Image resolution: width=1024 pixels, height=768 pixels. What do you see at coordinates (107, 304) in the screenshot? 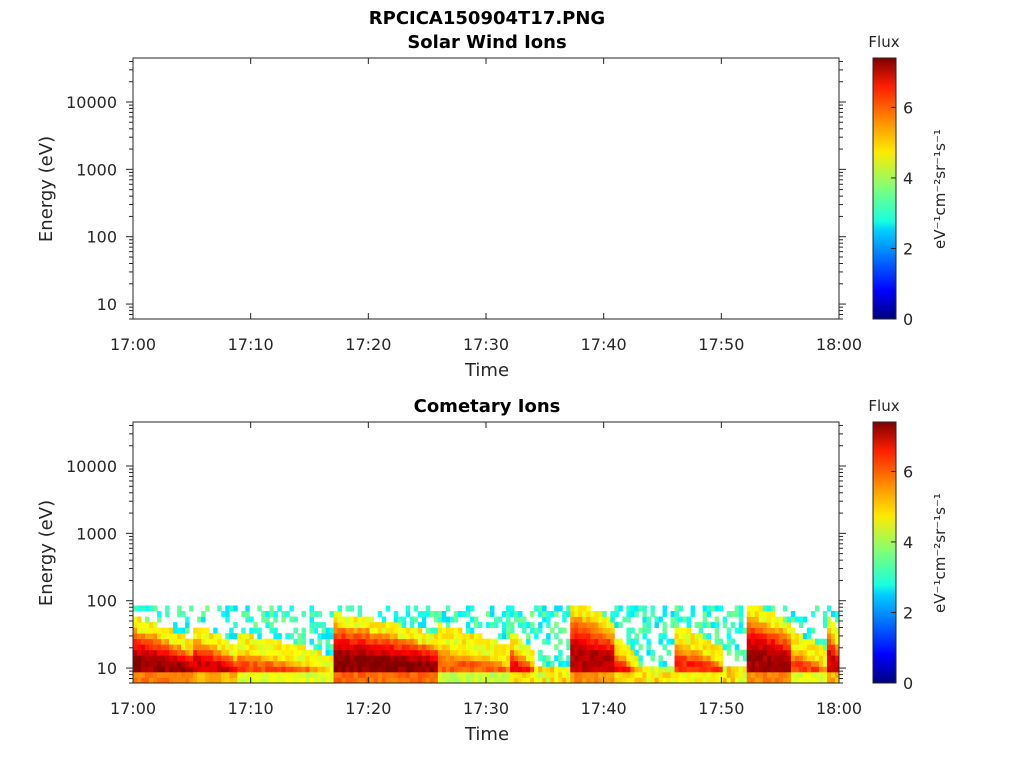
I see `y-tick-label: 10` at bounding box center [107, 304].